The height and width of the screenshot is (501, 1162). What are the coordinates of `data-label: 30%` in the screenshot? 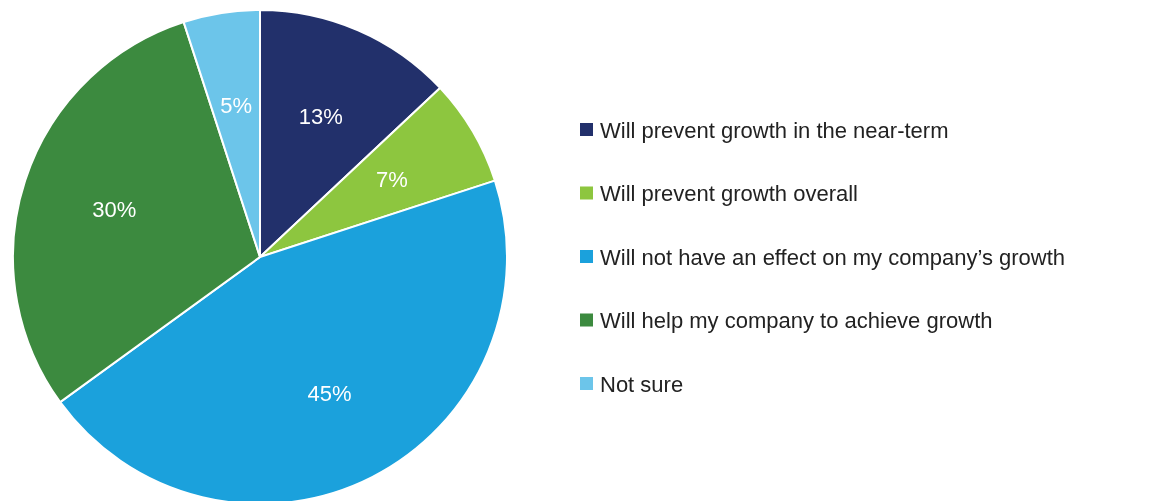 It's located at (114, 210).